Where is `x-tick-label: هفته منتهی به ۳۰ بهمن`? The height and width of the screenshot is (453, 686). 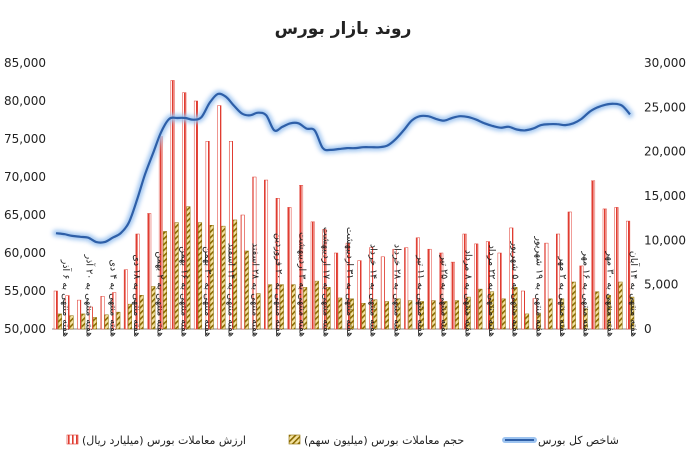
x-tick-label: هفته منتهی به ۳۰ بهمن is located at coordinates (207, 291).